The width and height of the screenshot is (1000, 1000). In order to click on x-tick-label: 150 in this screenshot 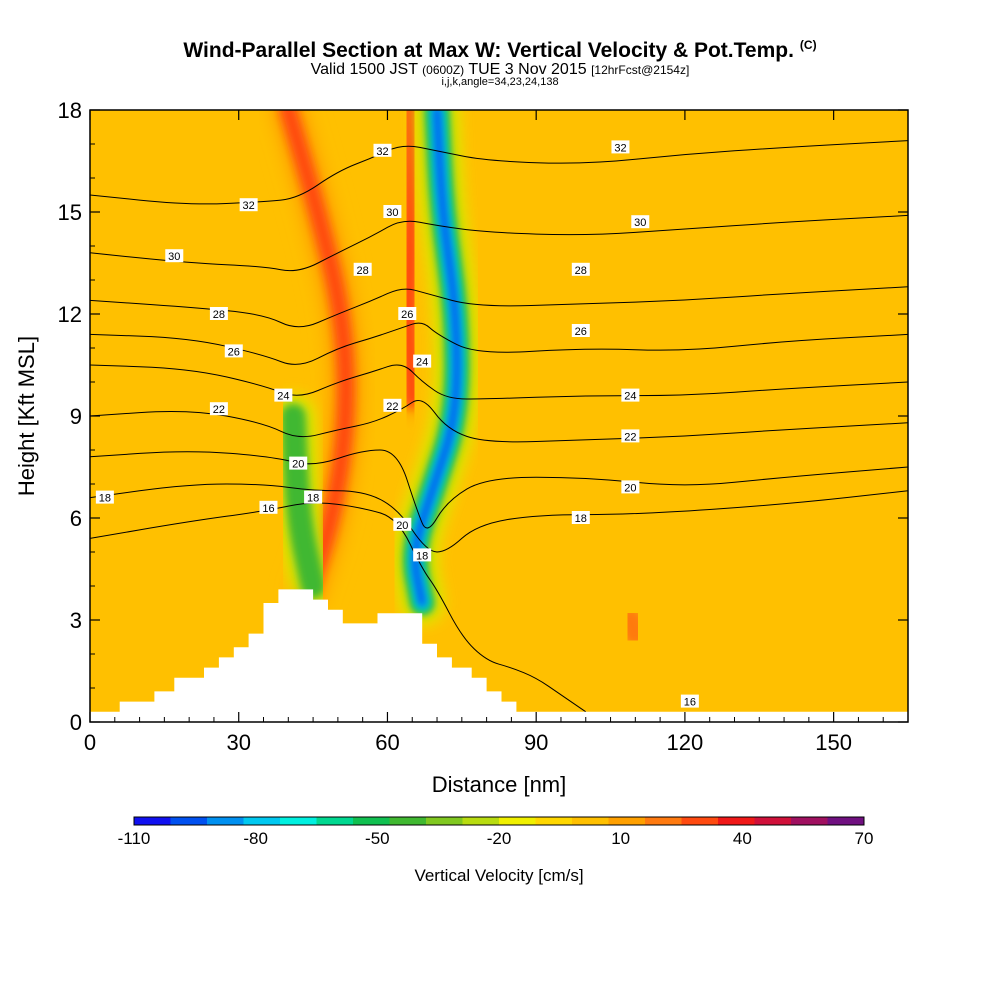, I will do `click(833, 742)`.